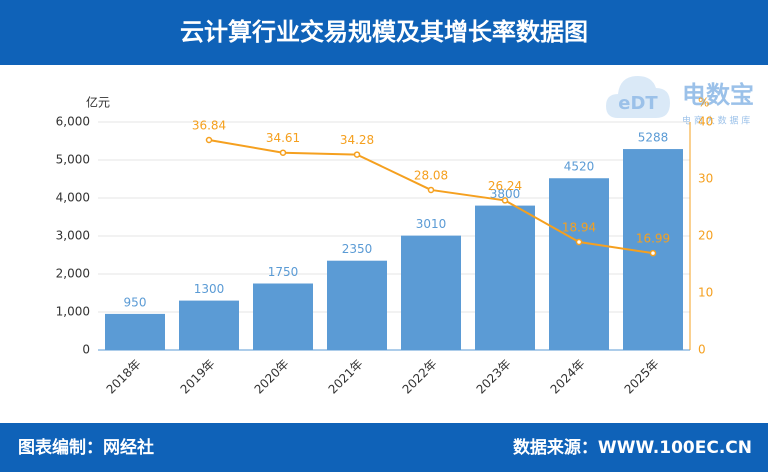 The height and width of the screenshot is (476, 768). Describe the element at coordinates (702, 350) in the screenshot. I see `y2-tick-label: 0` at that location.